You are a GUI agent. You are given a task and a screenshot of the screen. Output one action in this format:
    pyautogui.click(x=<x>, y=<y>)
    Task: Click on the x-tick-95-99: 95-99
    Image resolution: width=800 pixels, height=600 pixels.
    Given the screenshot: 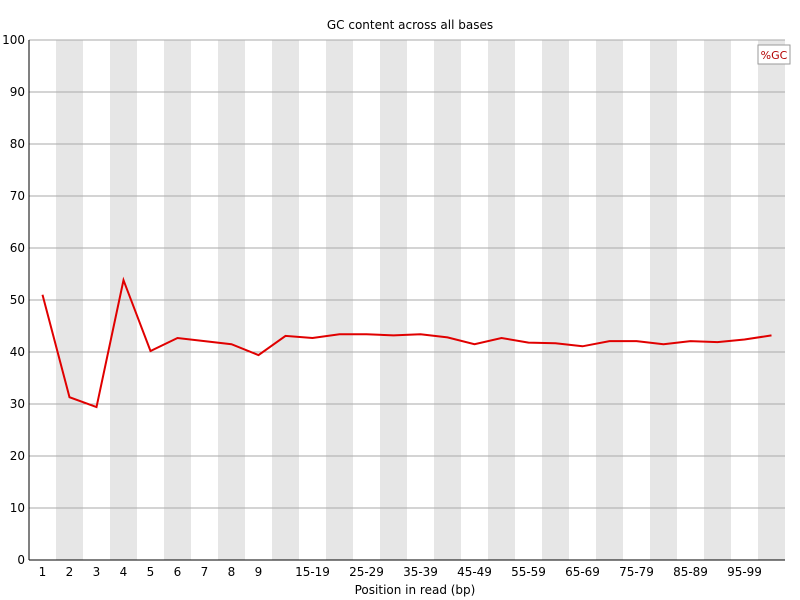 What is the action you would take?
    pyautogui.click(x=744, y=572)
    